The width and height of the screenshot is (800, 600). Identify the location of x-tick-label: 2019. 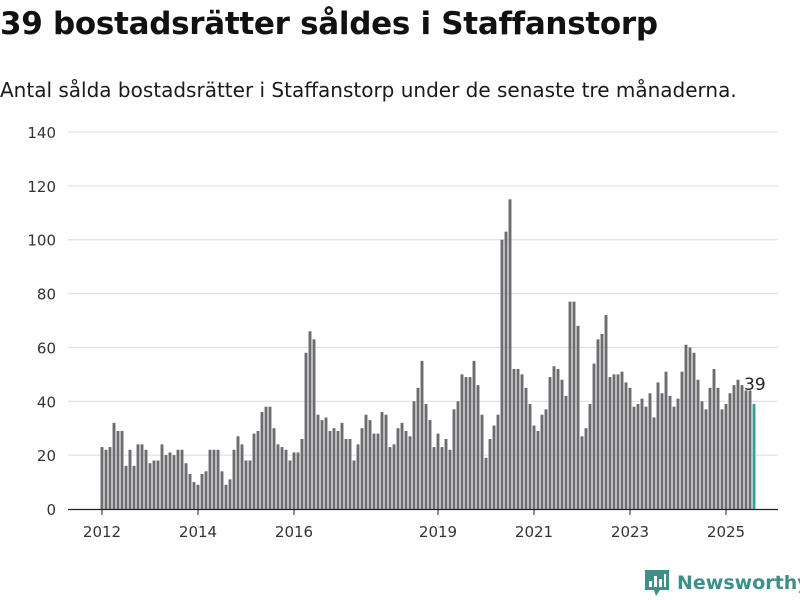
(438, 532).